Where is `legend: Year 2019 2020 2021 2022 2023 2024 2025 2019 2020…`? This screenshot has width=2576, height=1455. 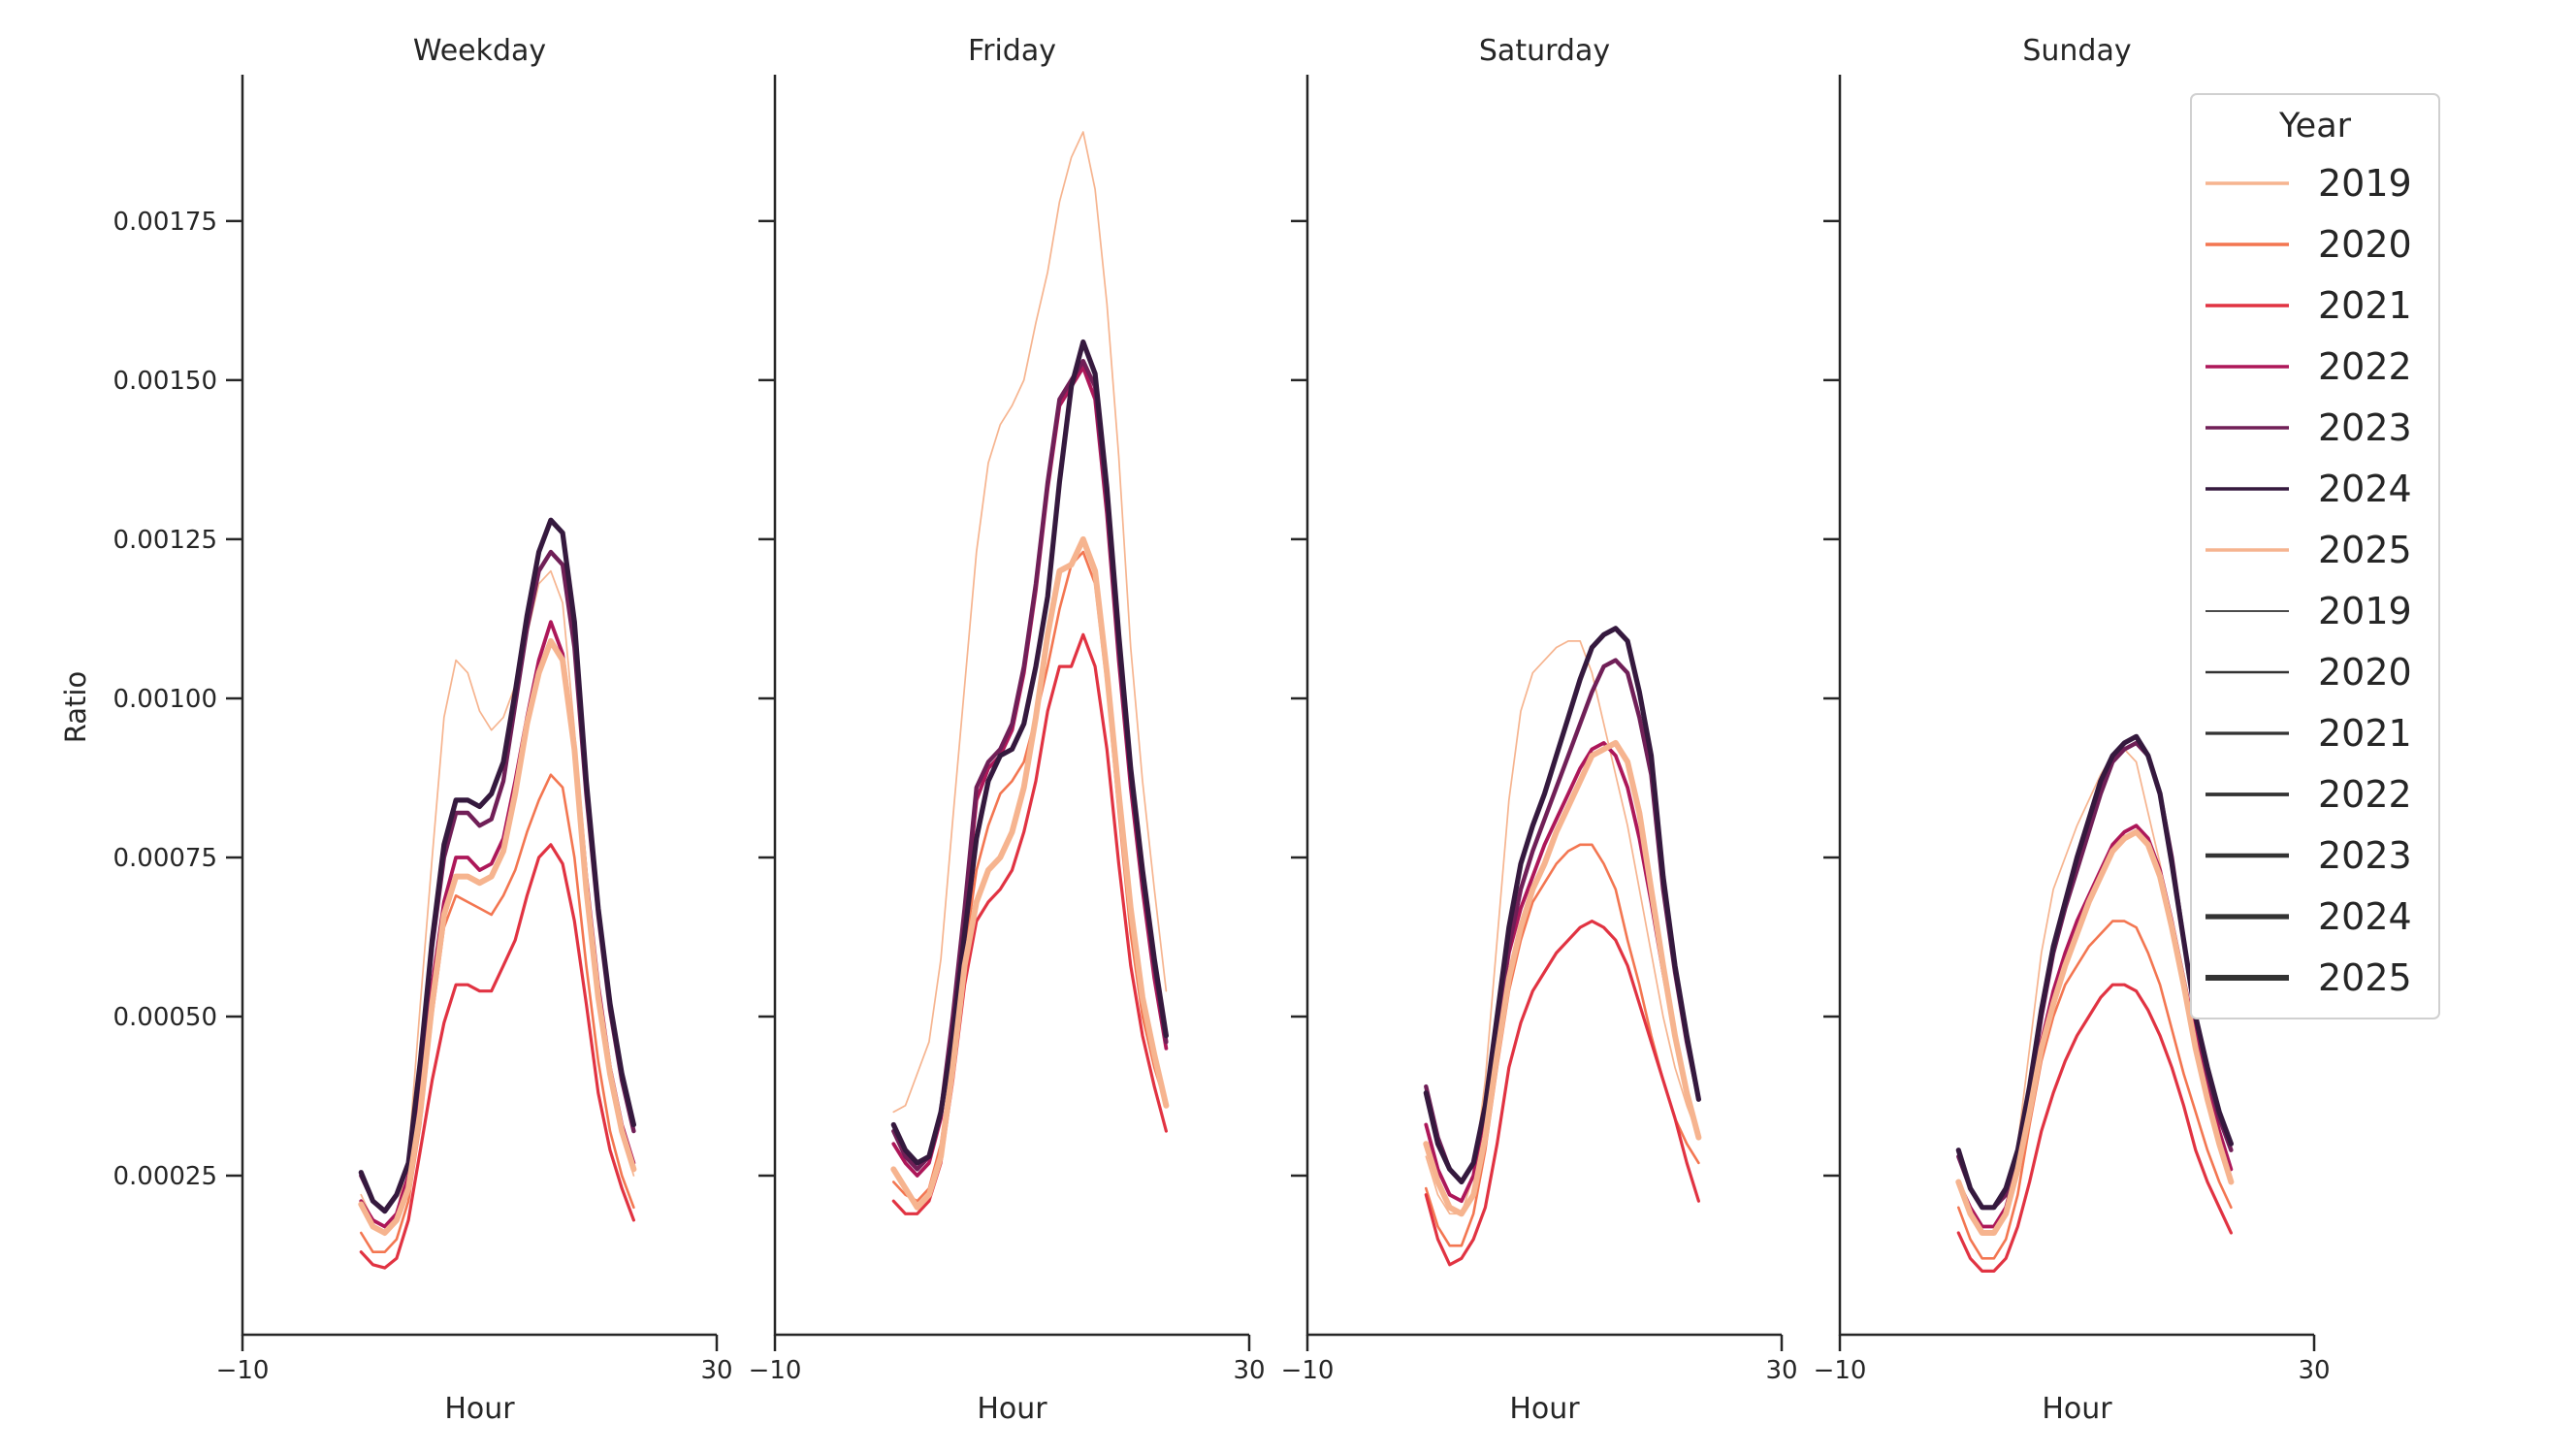
legend: Year 2019 2020 2021 2022 2023 2024 2025 2019 2020… is located at coordinates (2315, 556).